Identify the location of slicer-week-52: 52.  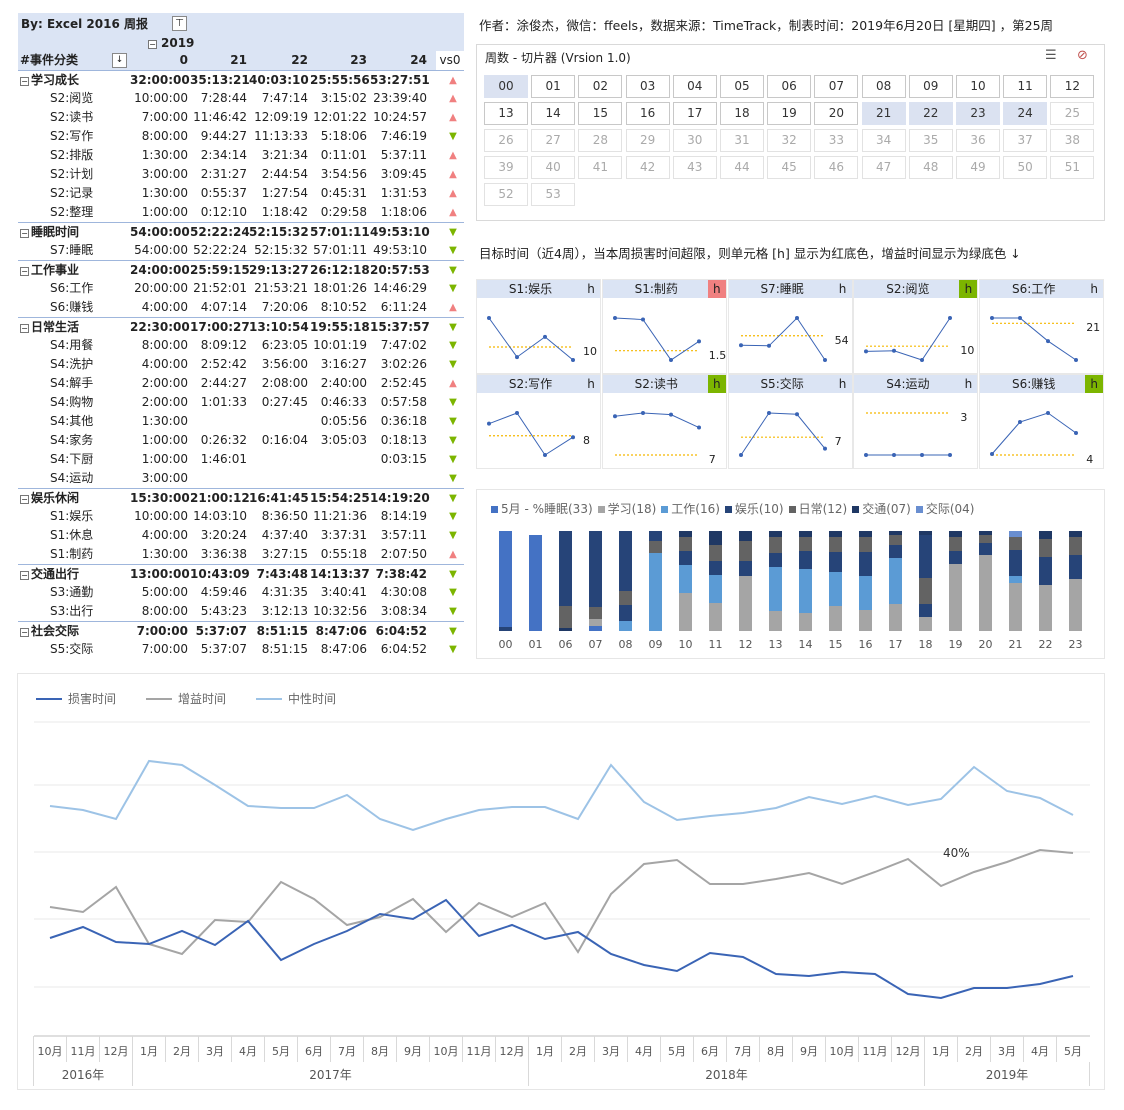
(506, 194).